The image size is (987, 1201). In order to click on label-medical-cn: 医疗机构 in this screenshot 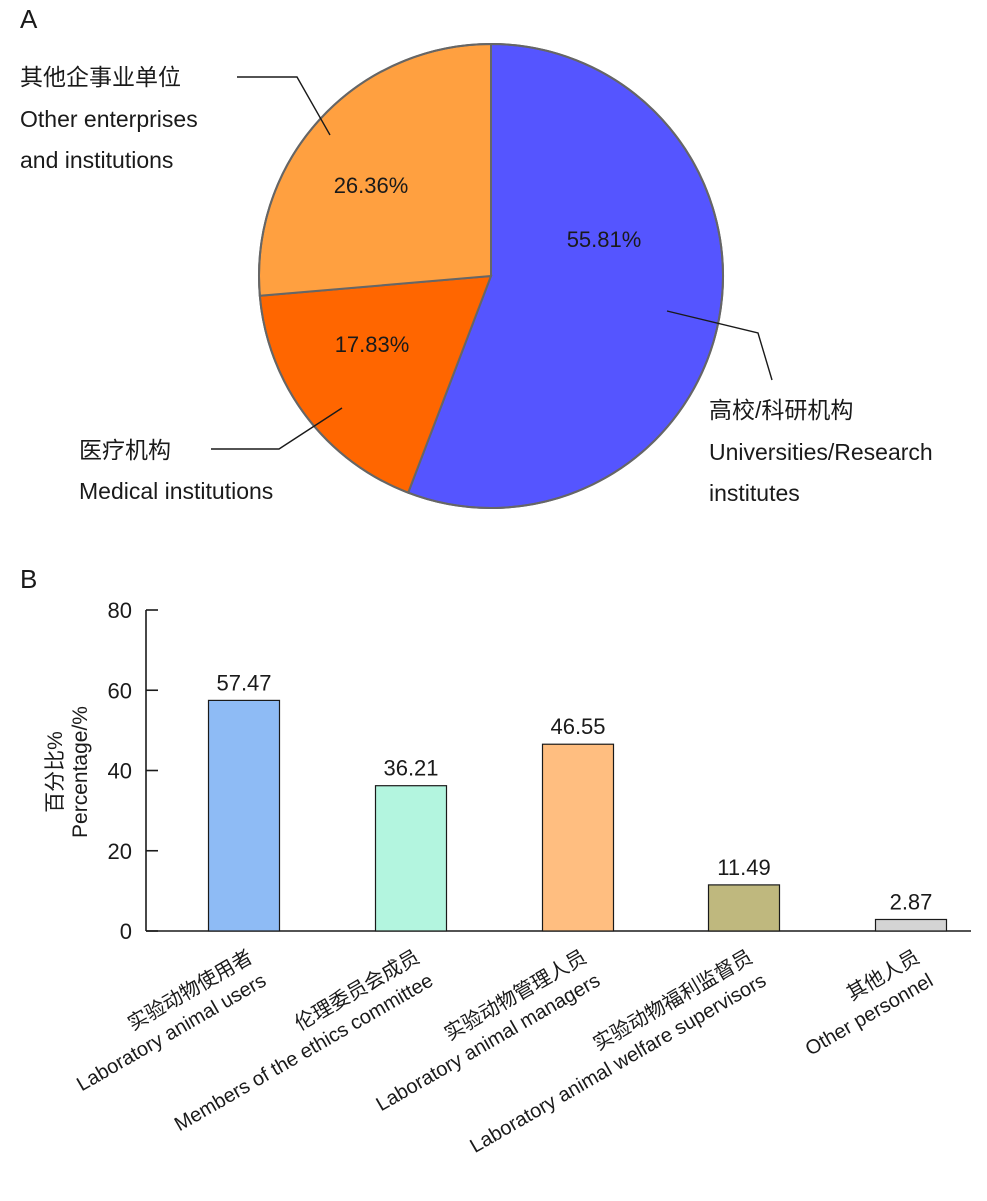, I will do `click(125, 450)`.